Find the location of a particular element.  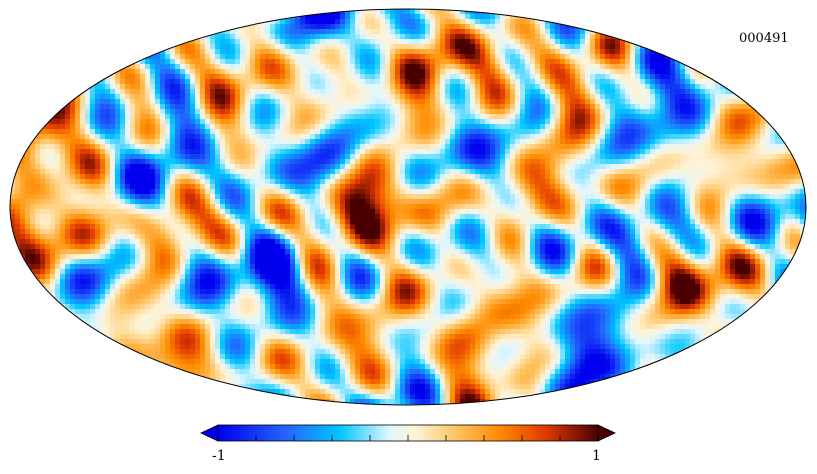

colorbar is located at coordinates (408, 433).